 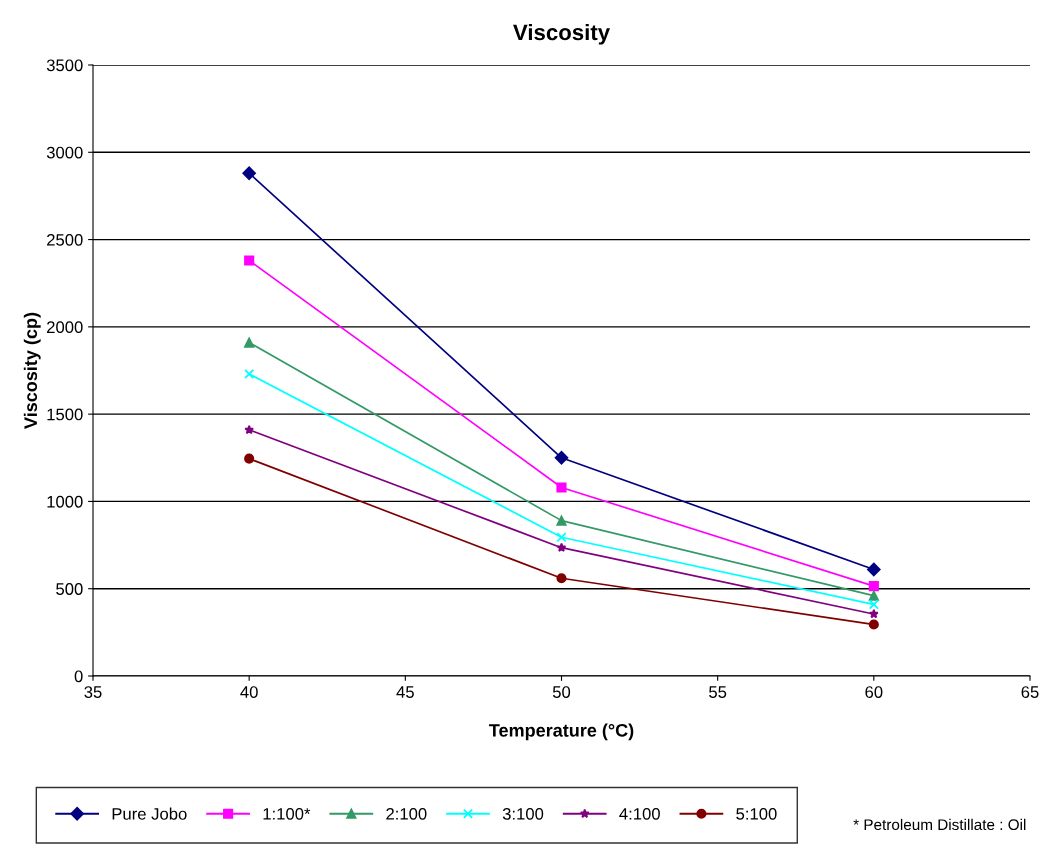 I want to click on y-axis-title: Viscosity (cp), so click(x=32, y=370).